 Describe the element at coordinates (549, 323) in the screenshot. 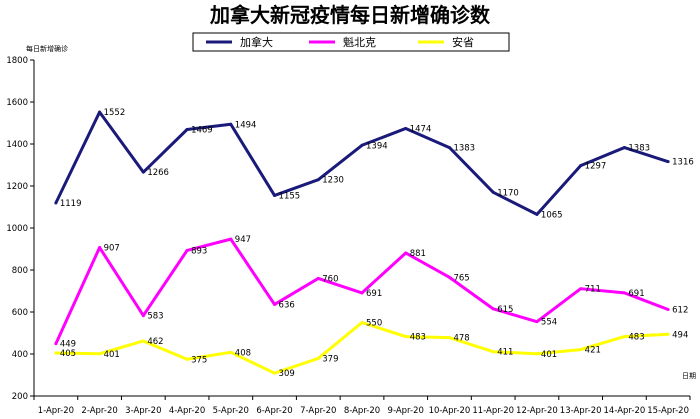

I see `quebec-data-label: 554` at that location.